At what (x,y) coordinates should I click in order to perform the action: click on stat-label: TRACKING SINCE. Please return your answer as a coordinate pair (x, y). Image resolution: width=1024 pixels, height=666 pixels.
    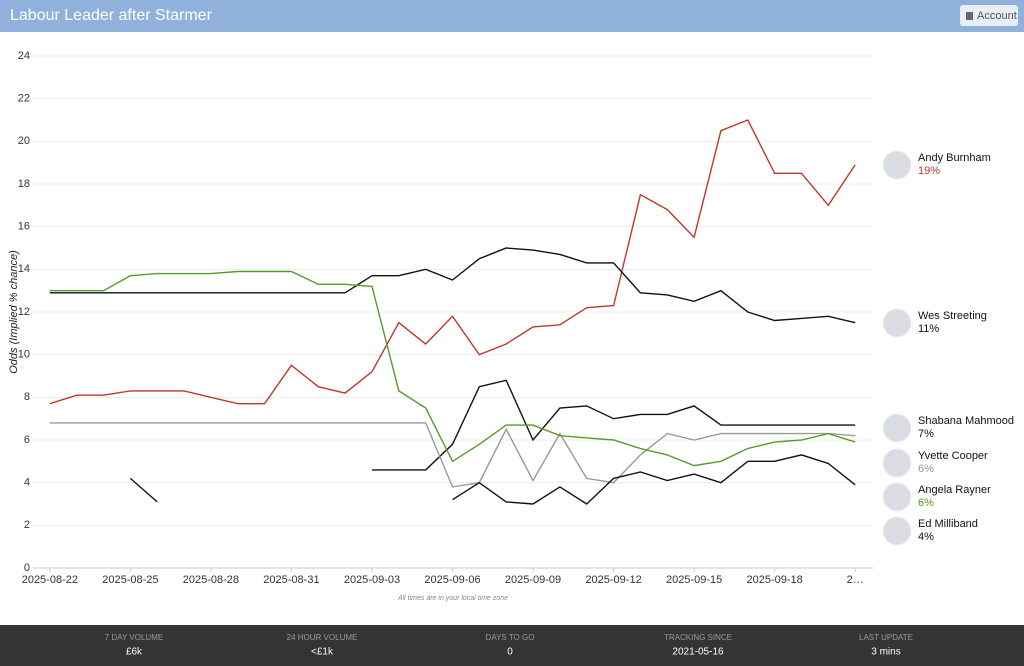
    Looking at the image, I should click on (698, 637).